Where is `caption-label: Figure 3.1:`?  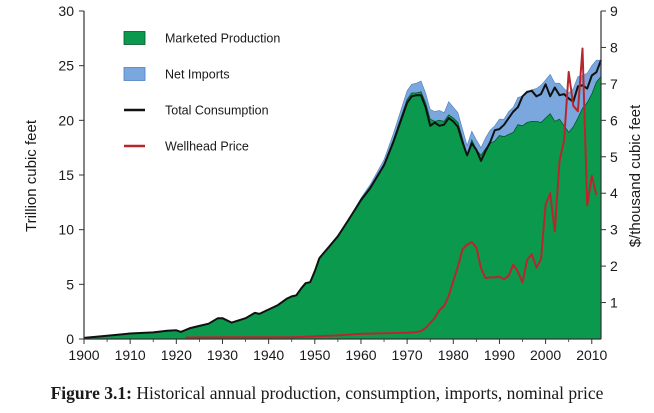 caption-label: Figure 3.1: is located at coordinates (91, 393).